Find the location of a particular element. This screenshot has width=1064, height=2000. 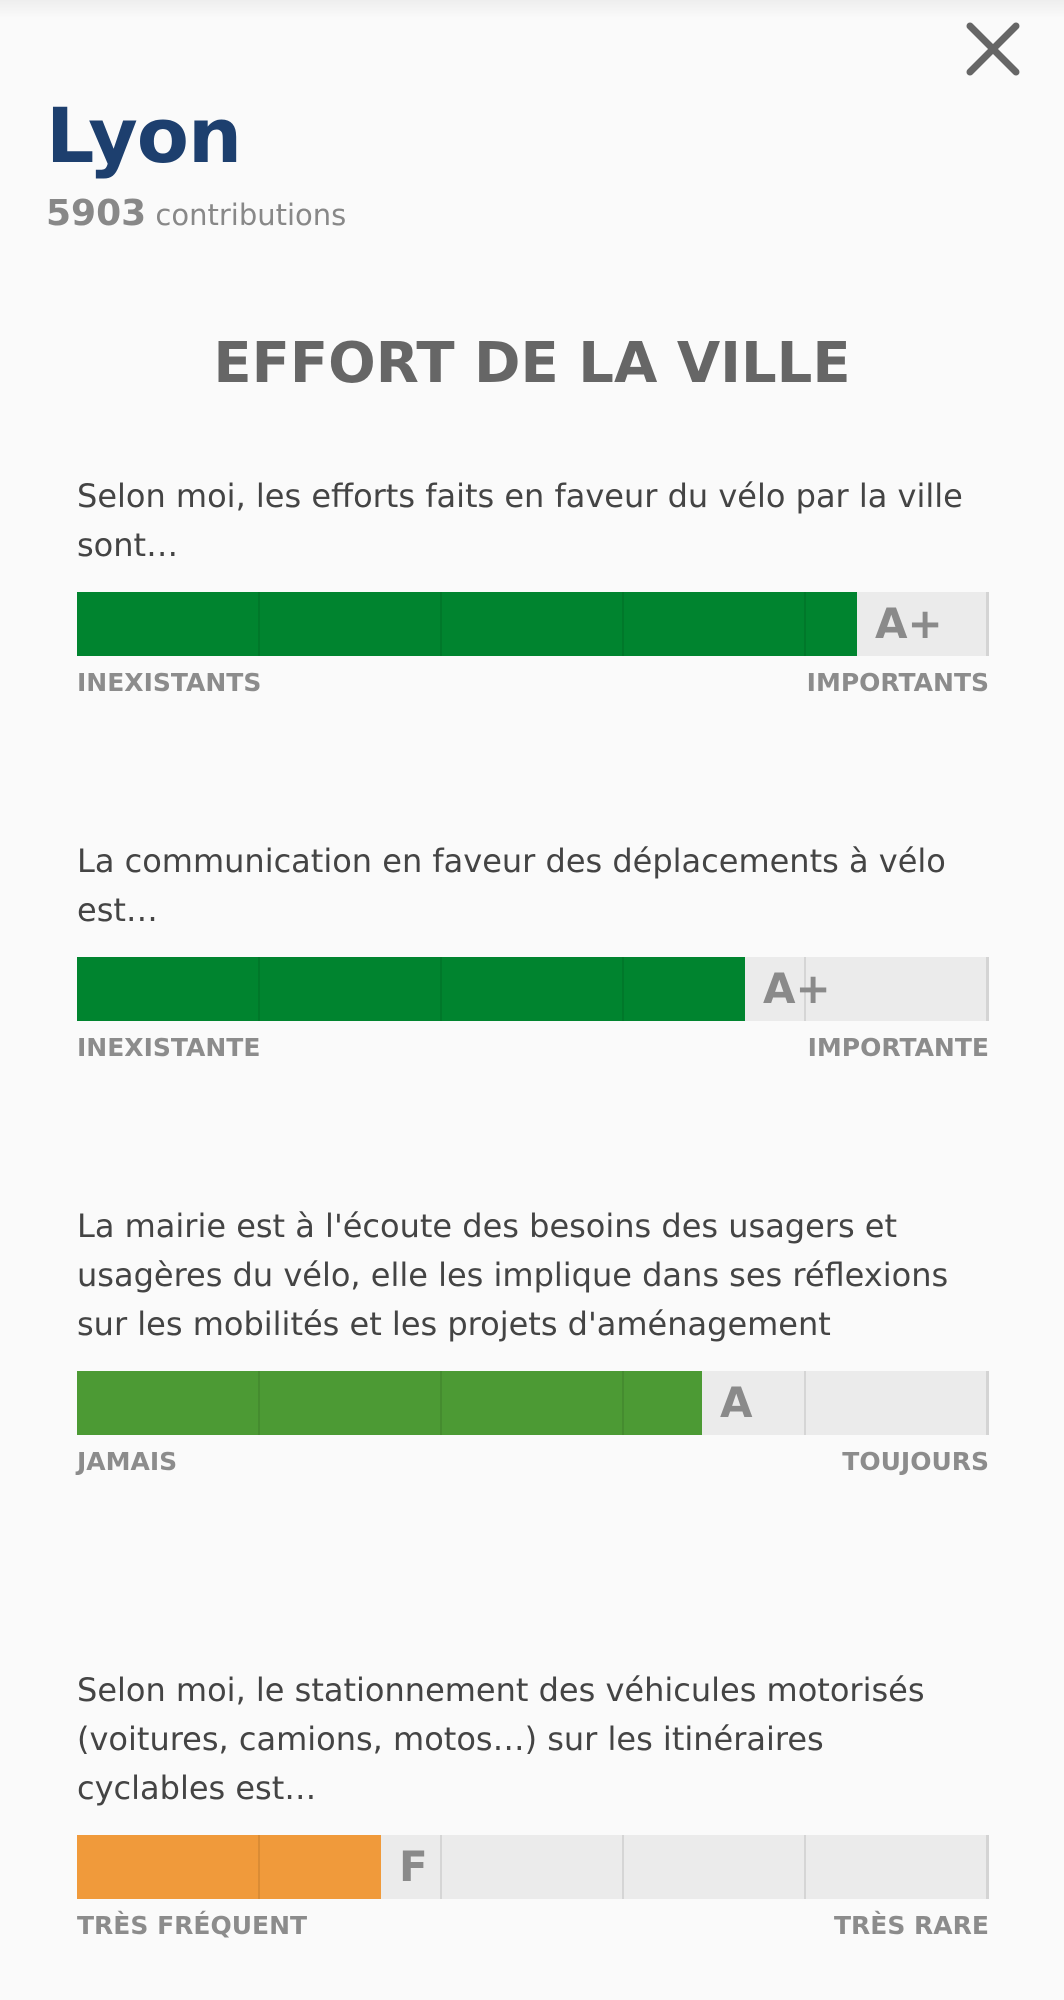

city-title: Lyon is located at coordinates (144, 135).